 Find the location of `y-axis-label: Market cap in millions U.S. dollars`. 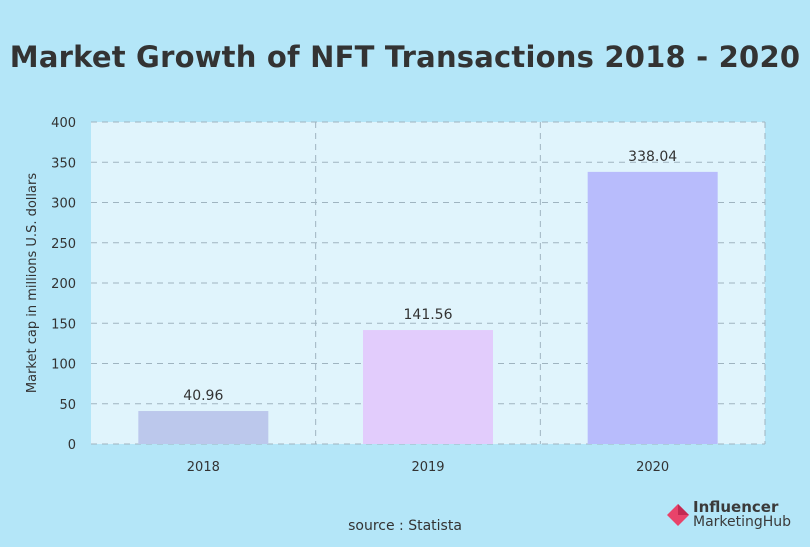

y-axis-label: Market cap in millions U.S. dollars is located at coordinates (32, 283).